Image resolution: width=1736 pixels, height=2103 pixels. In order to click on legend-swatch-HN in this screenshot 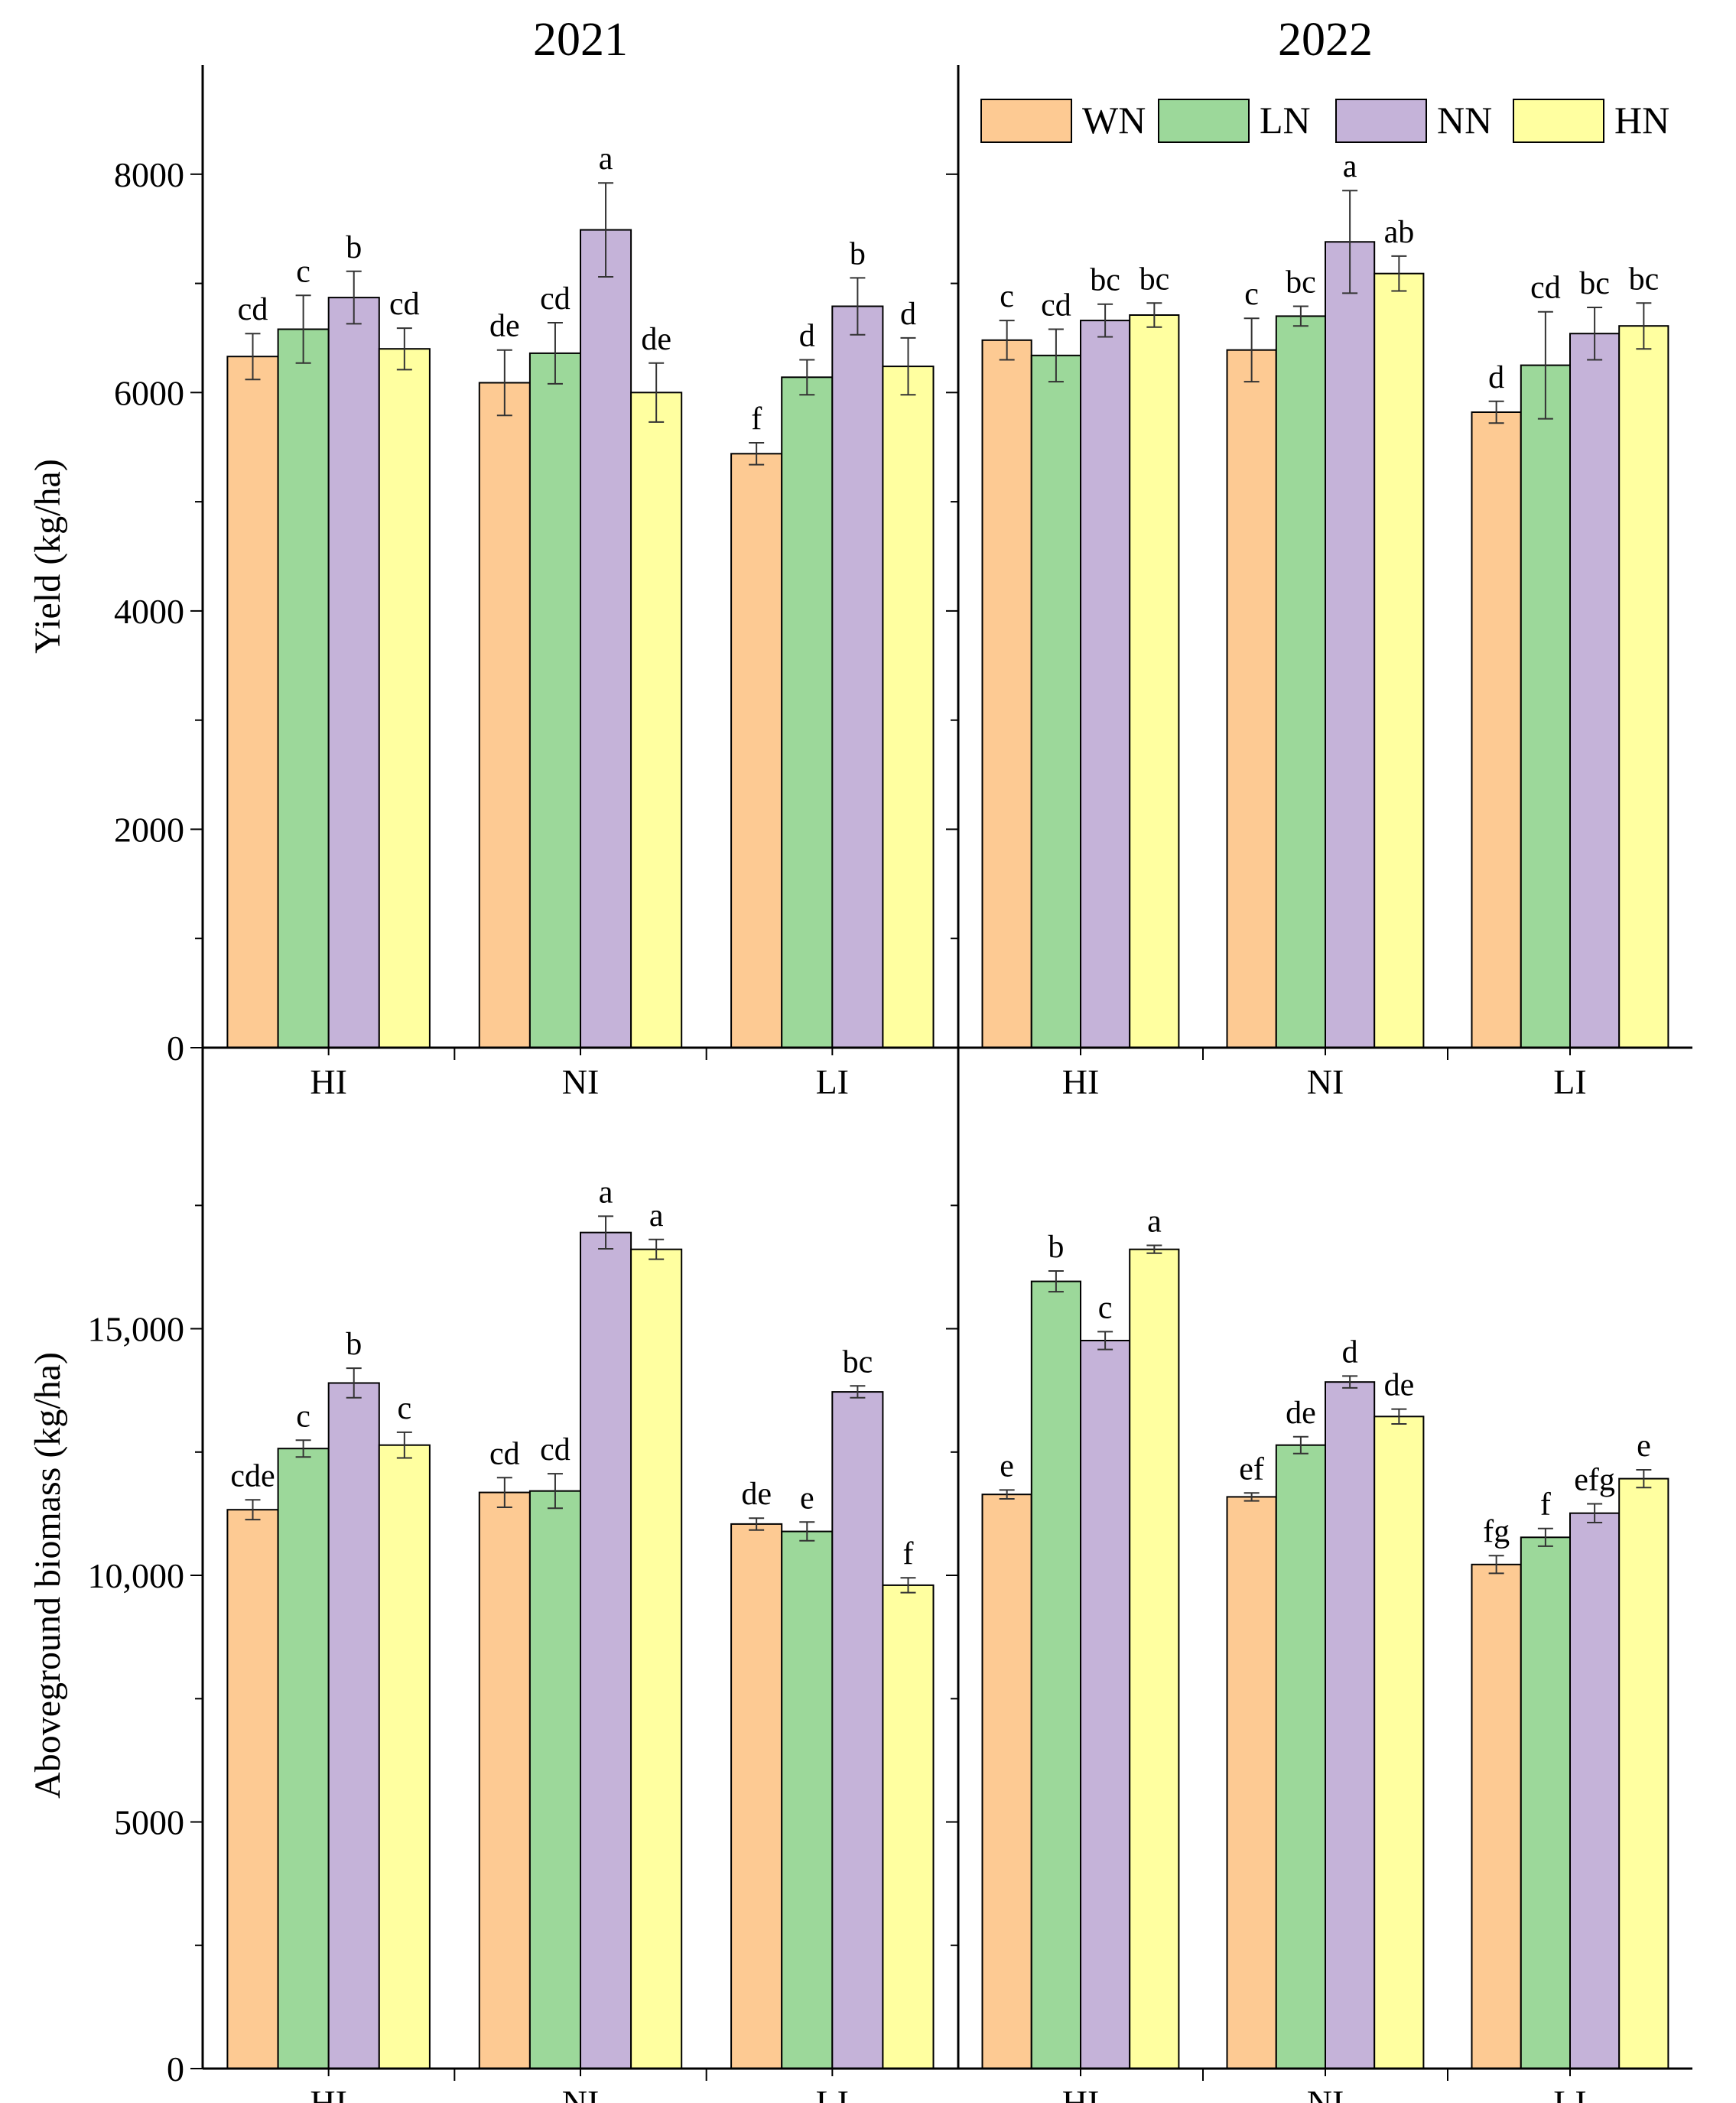, I will do `click(1558, 121)`.